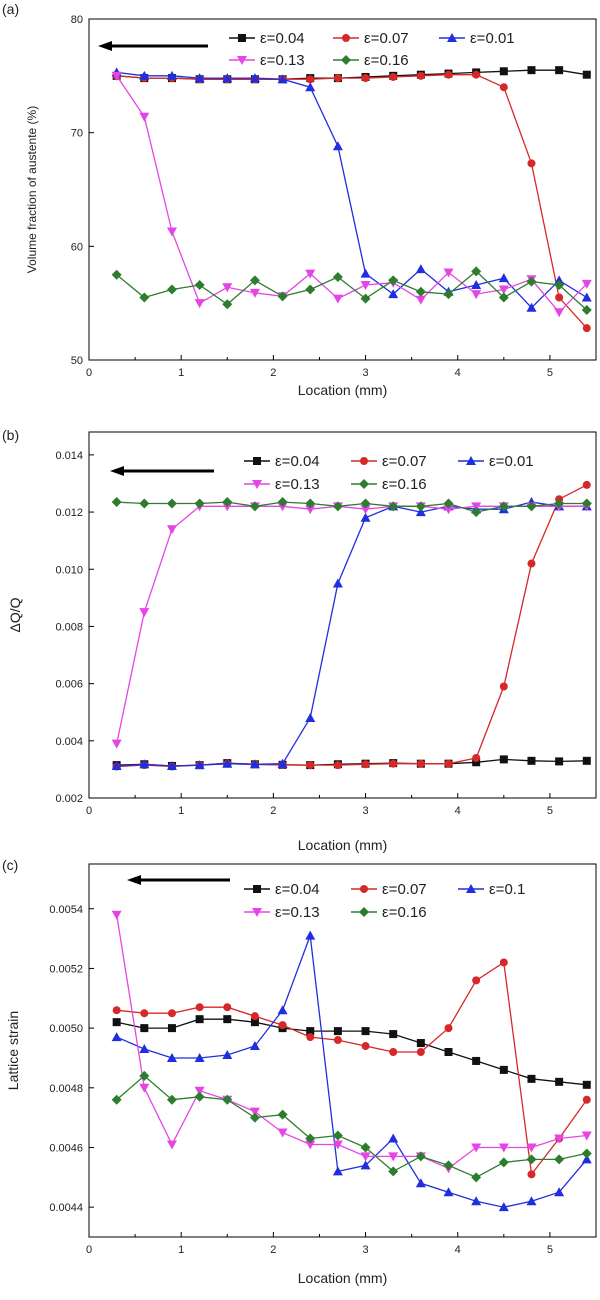 The width and height of the screenshot is (600, 1300). What do you see at coordinates (273, 811) in the screenshot?
I see `x-tick-label: 2` at bounding box center [273, 811].